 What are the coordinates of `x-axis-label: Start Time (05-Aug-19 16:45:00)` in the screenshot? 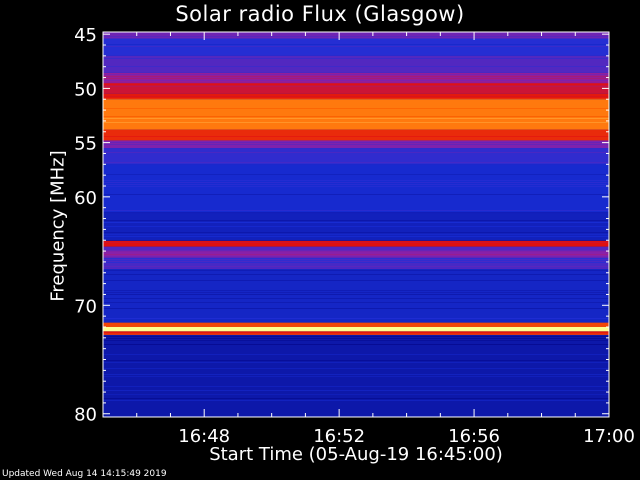 It's located at (356, 454).